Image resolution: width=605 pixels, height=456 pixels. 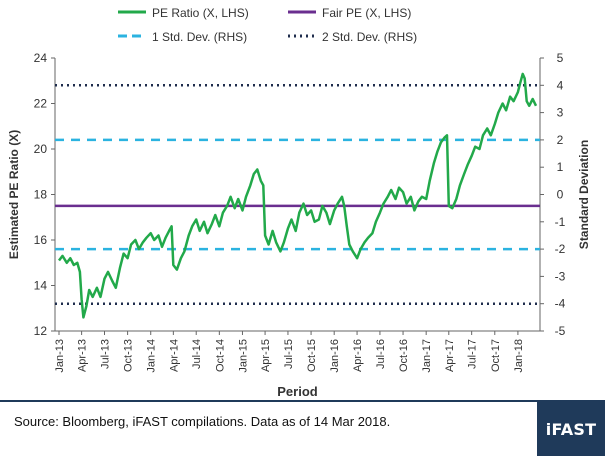 What do you see at coordinates (560, 195) in the screenshot?
I see `right-tick-label: 0` at bounding box center [560, 195].